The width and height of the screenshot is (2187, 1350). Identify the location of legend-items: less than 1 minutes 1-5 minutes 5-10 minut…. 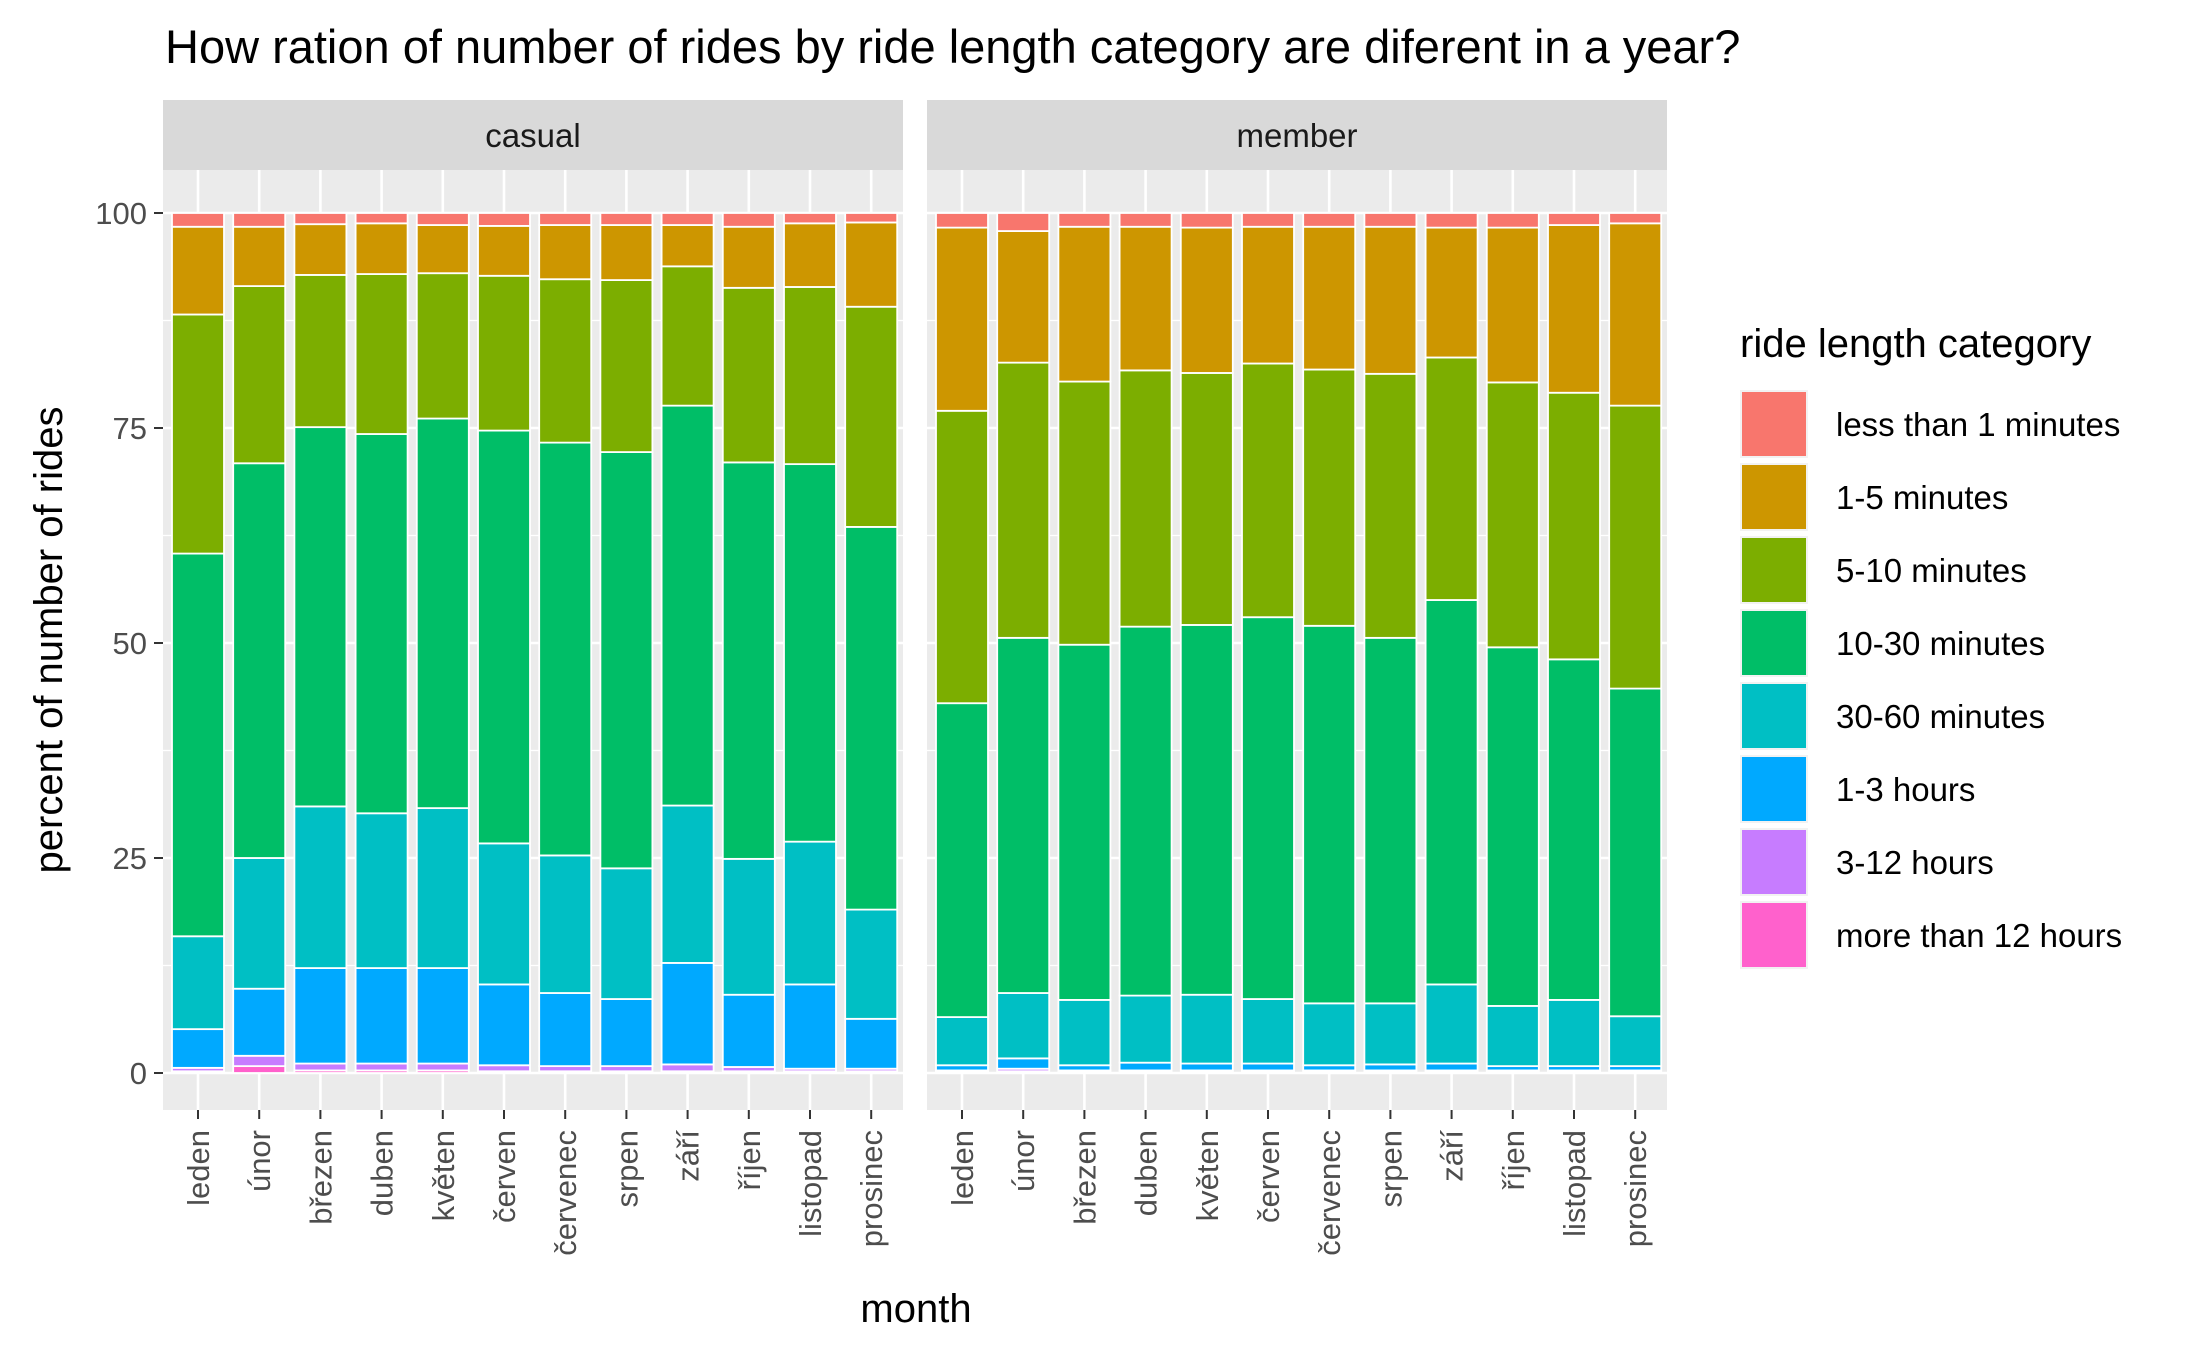
(1931, 679).